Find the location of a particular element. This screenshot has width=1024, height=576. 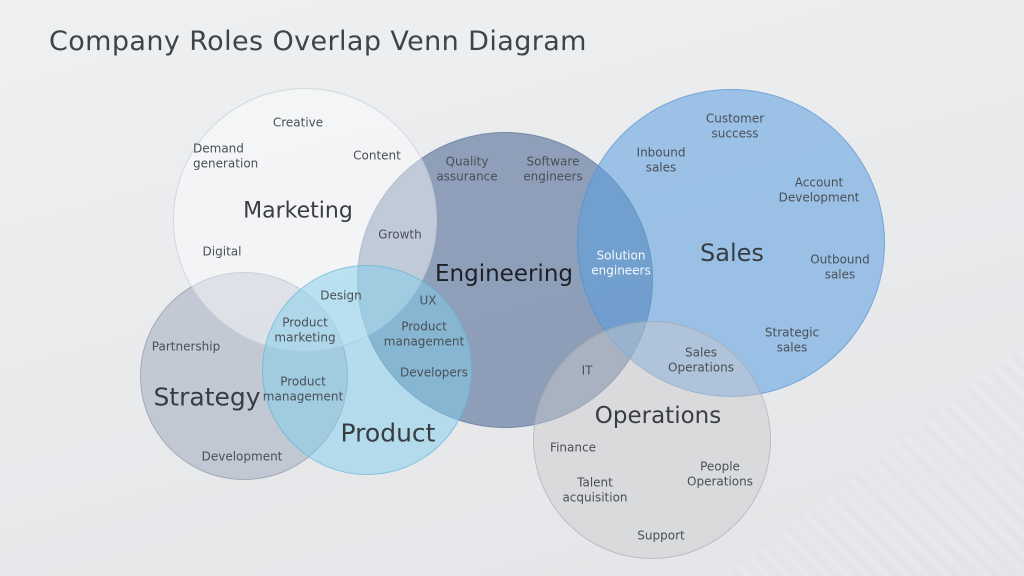

product-title: Product is located at coordinates (388, 433).